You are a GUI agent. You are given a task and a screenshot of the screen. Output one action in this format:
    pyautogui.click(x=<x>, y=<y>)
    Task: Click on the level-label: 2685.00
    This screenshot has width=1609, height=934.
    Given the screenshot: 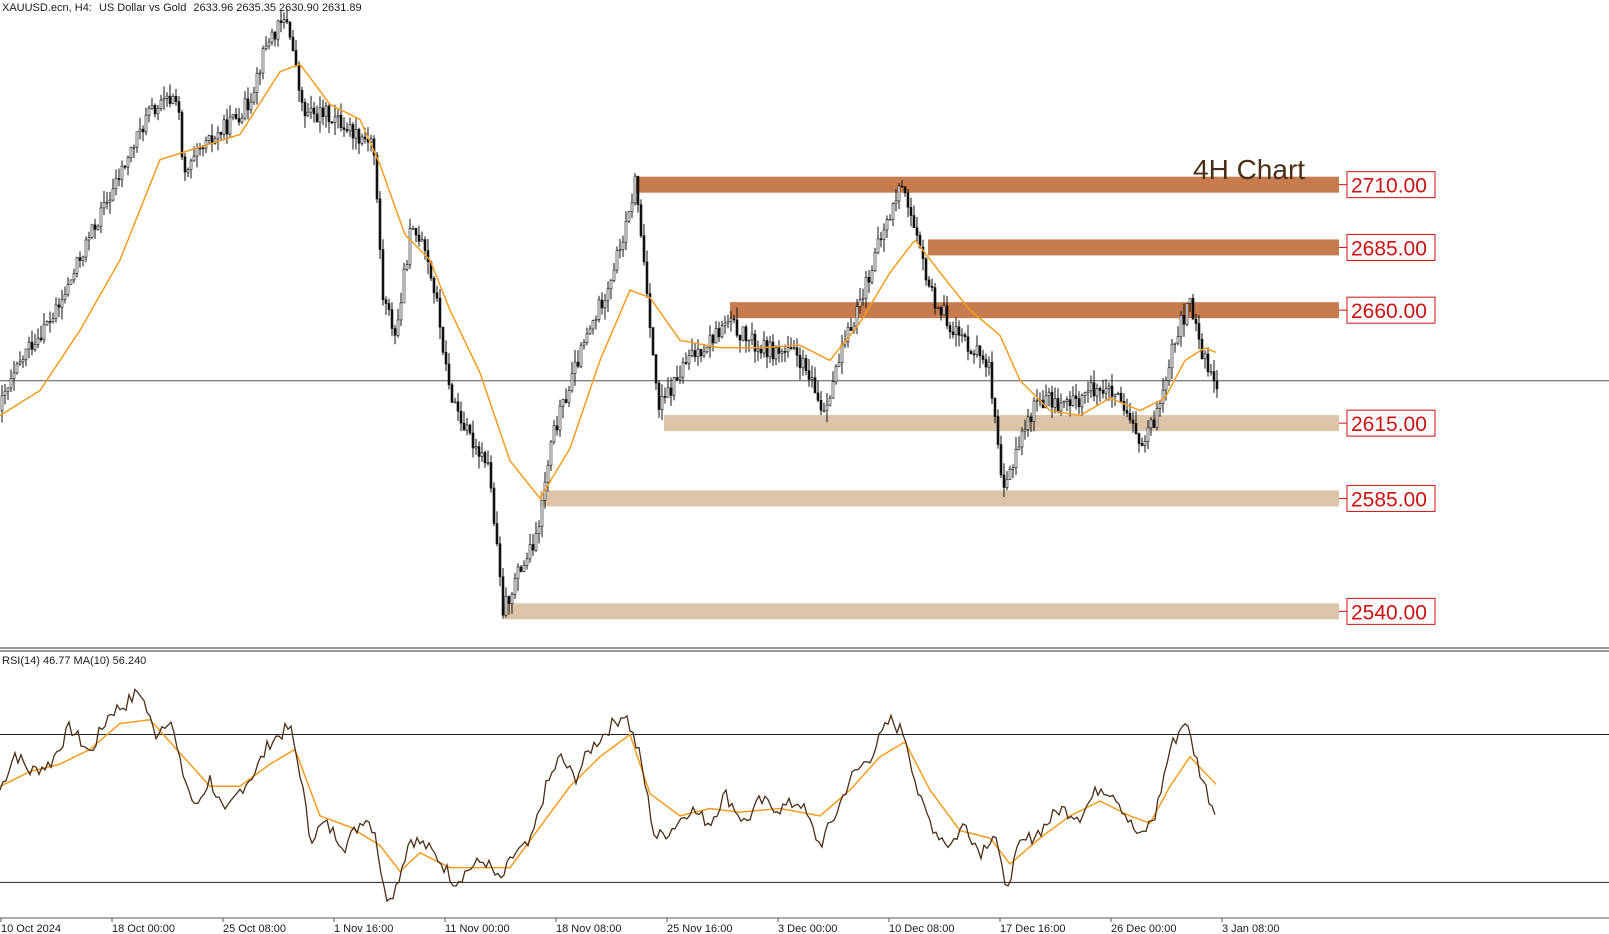 What is the action you would take?
    pyautogui.click(x=1389, y=248)
    